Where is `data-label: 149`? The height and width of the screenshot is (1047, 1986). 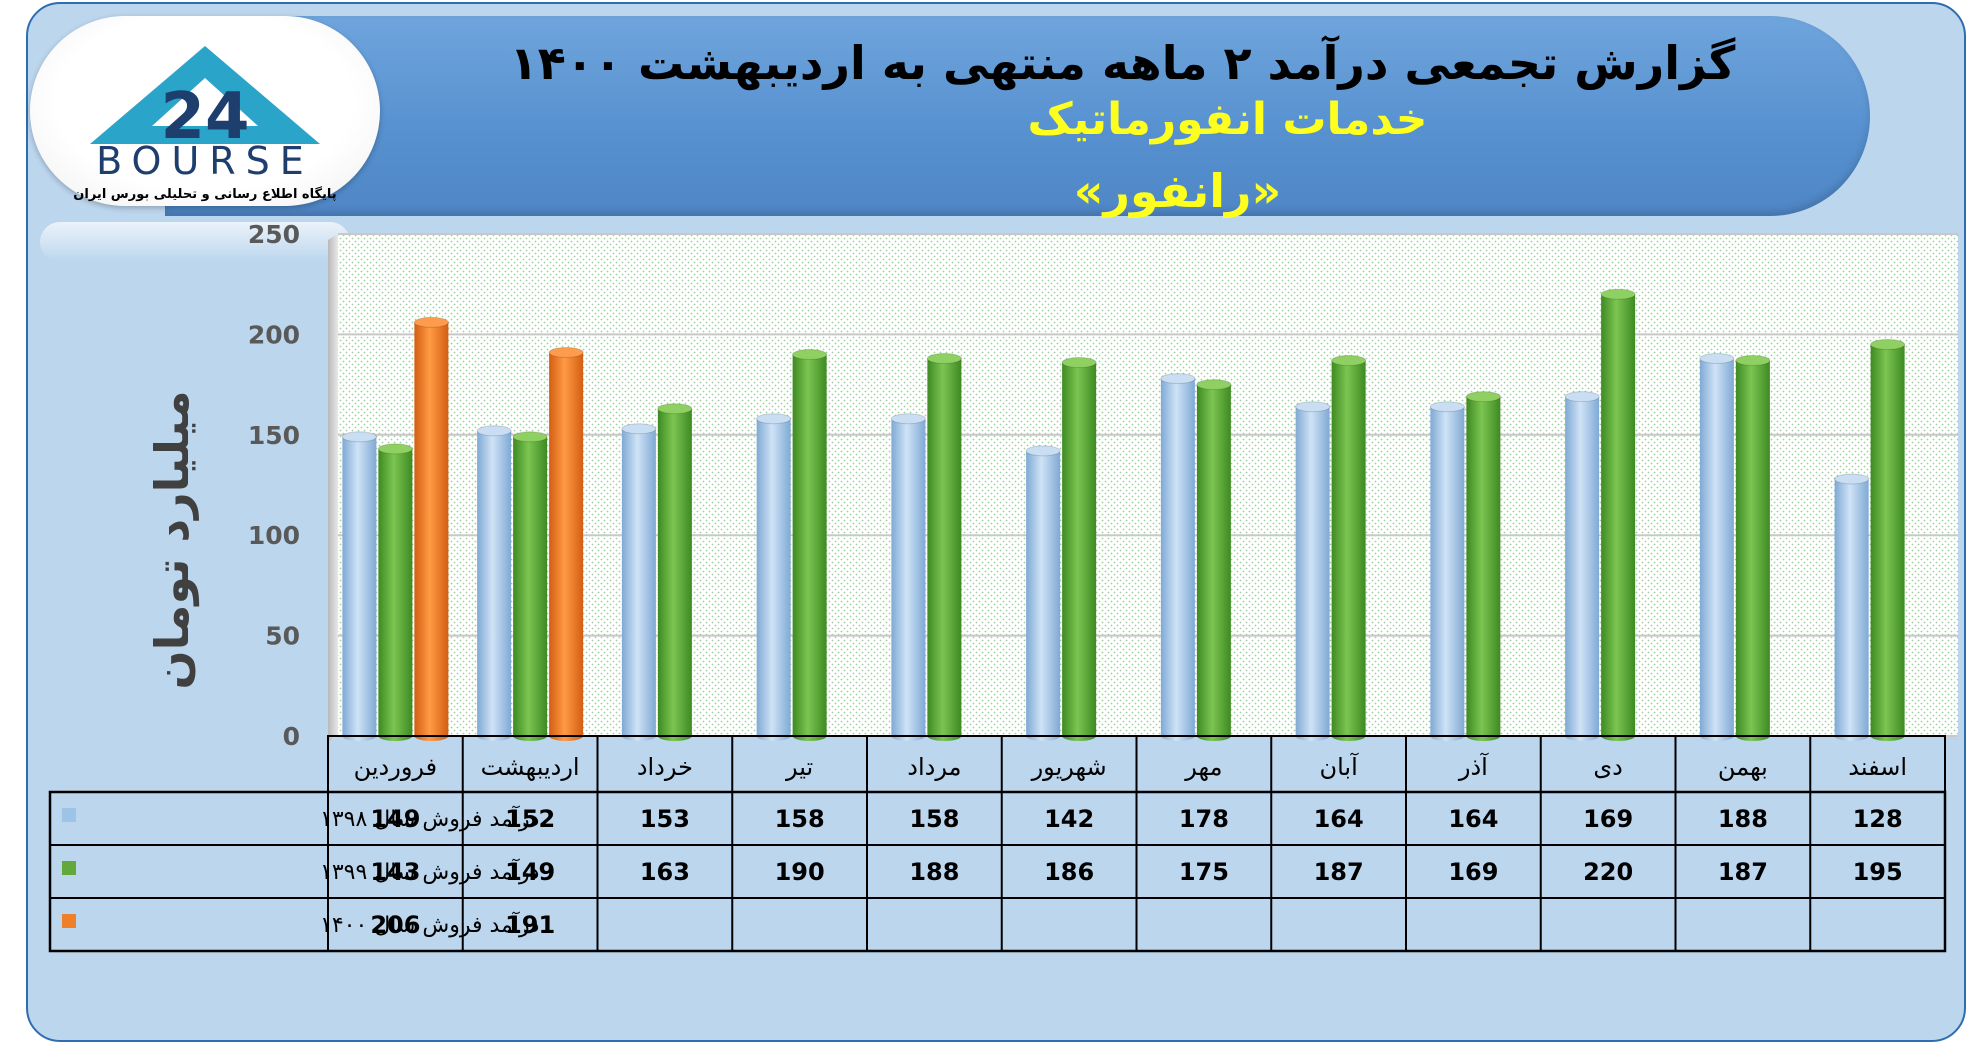
data-label: 149 is located at coordinates (395, 819).